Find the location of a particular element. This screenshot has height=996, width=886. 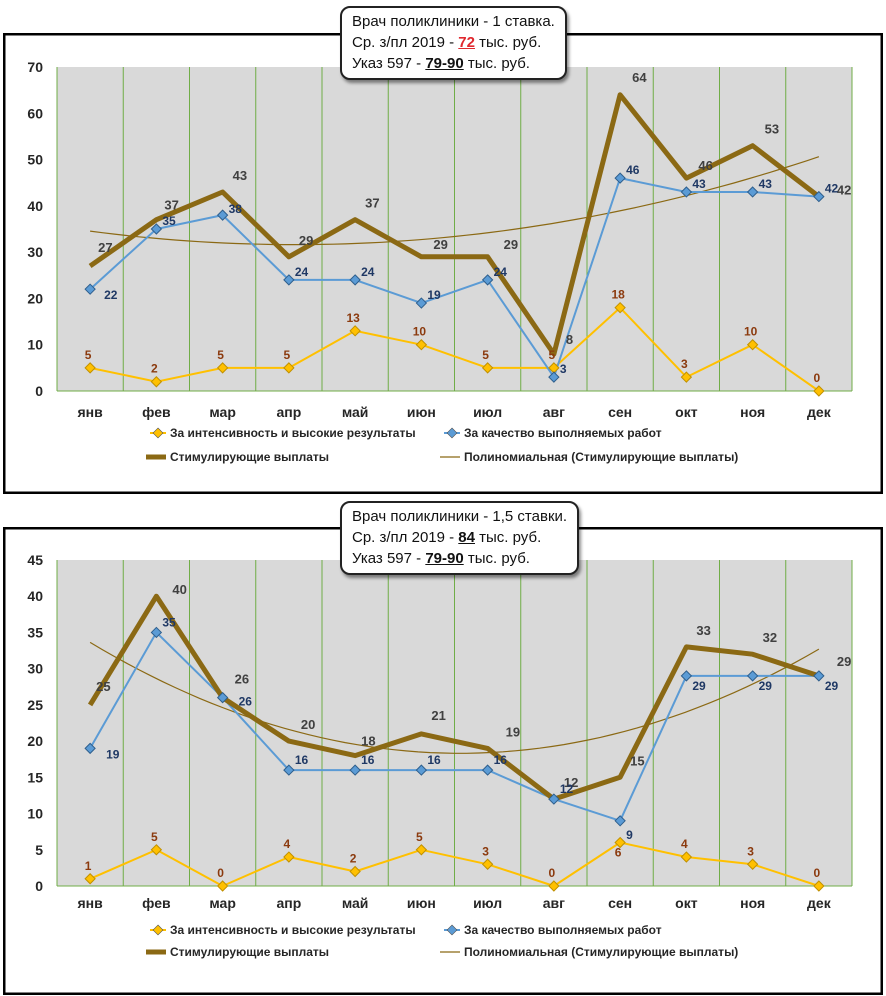

info-decree: Указ 597 - 79-90 тыс. руб. is located at coordinates (453, 63).